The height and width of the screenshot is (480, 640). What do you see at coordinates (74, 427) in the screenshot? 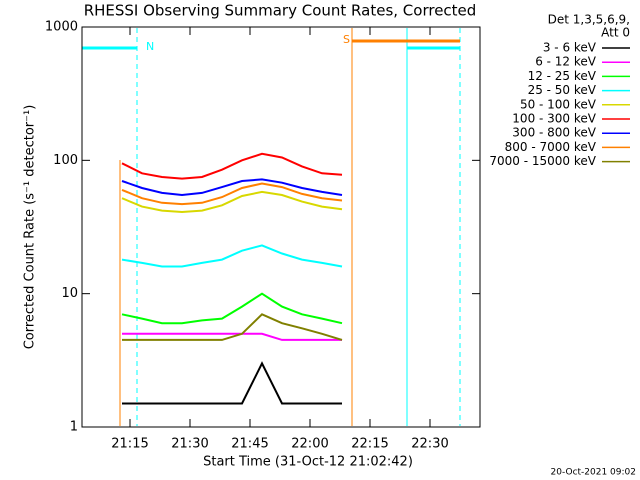
I see `y-tick-label: 1` at bounding box center [74, 427].